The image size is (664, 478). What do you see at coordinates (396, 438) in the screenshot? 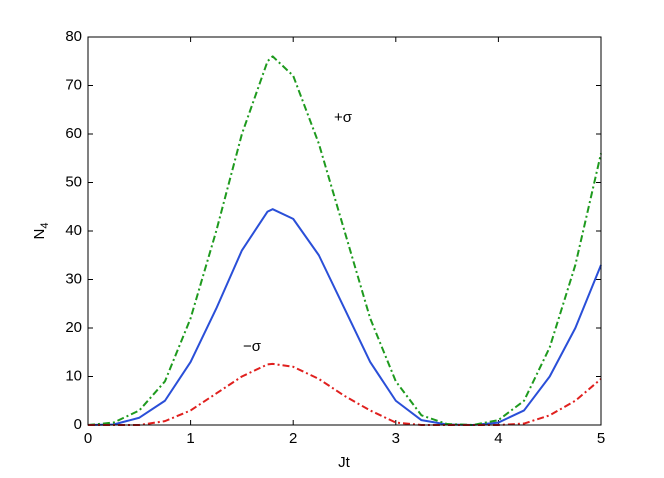
I see `x-tick-label: 3` at bounding box center [396, 438].